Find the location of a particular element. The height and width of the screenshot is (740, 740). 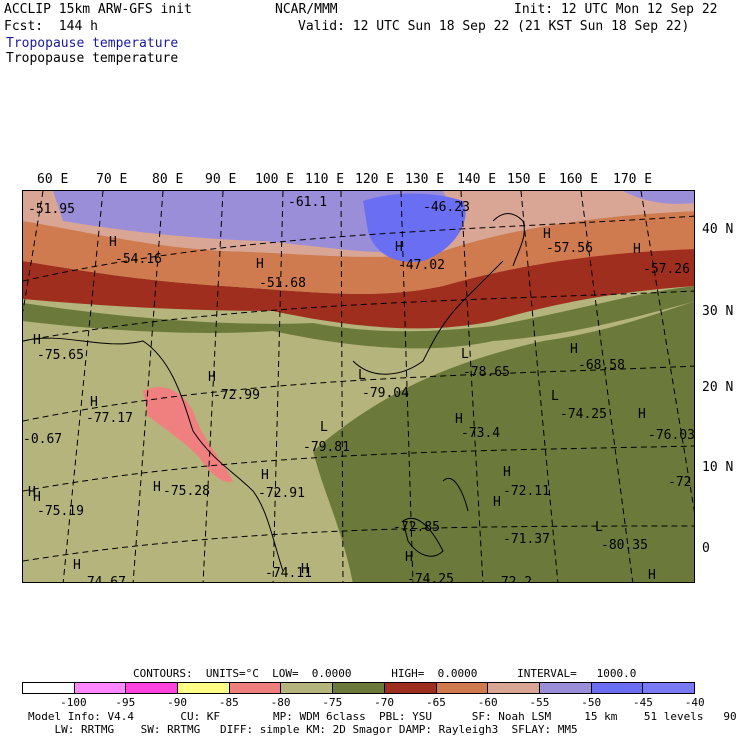

value-label: -75.65 is located at coordinates (60, 355).